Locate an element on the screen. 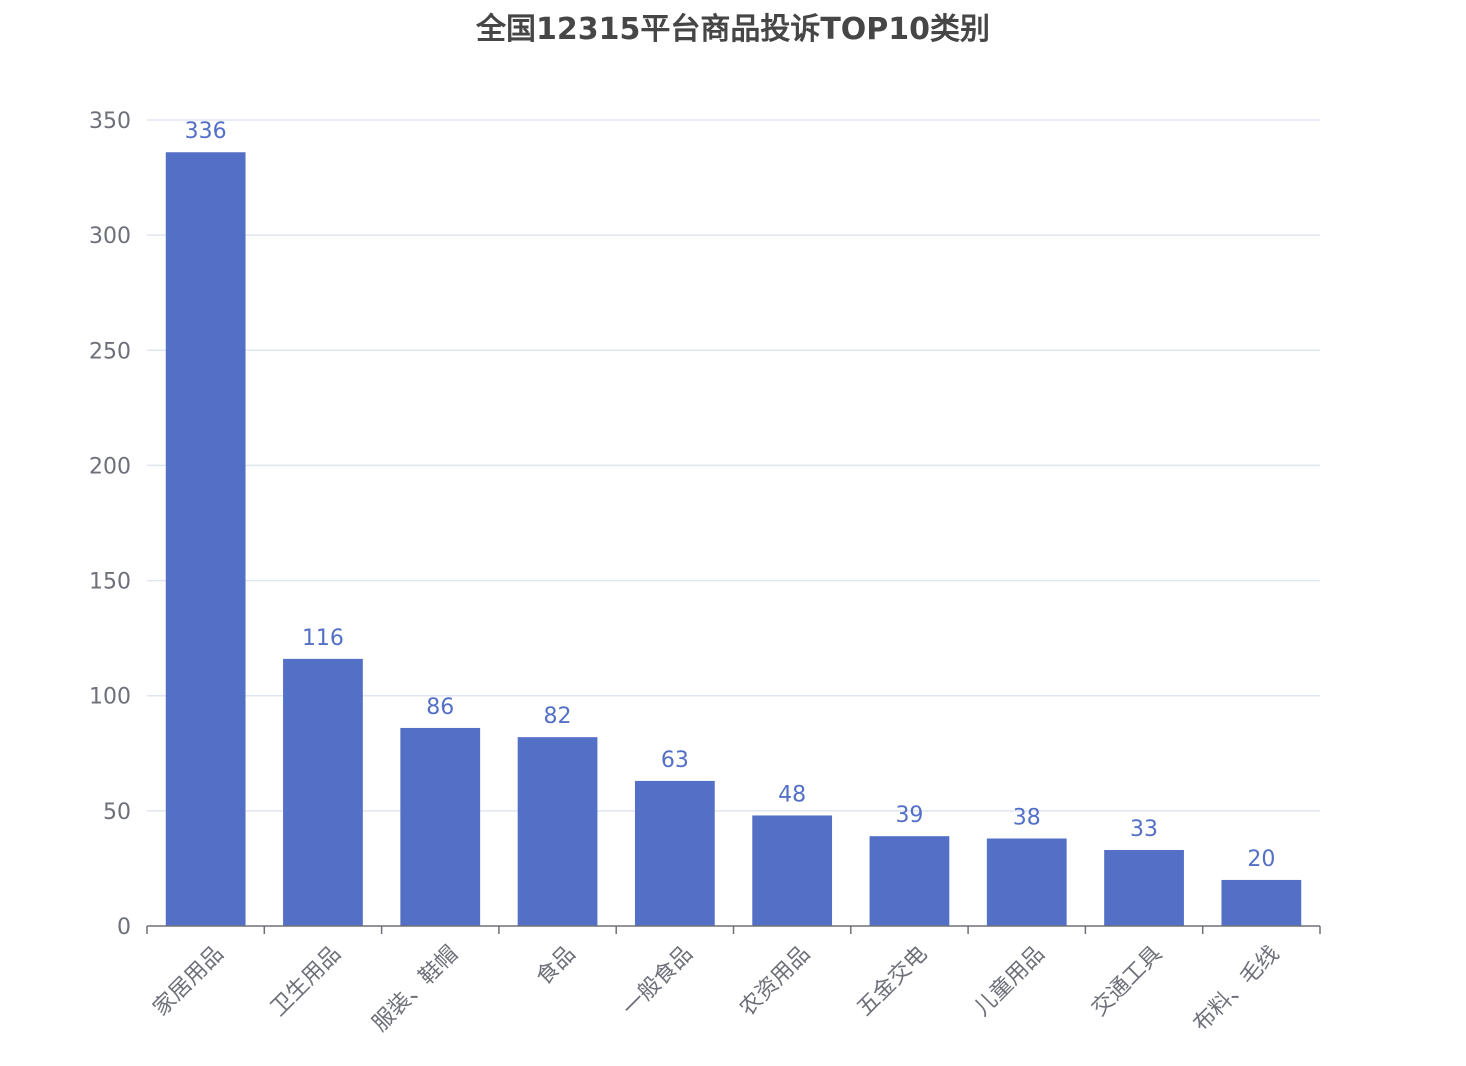  x-tick-label: 服装、鞋帽 is located at coordinates (415, 988).